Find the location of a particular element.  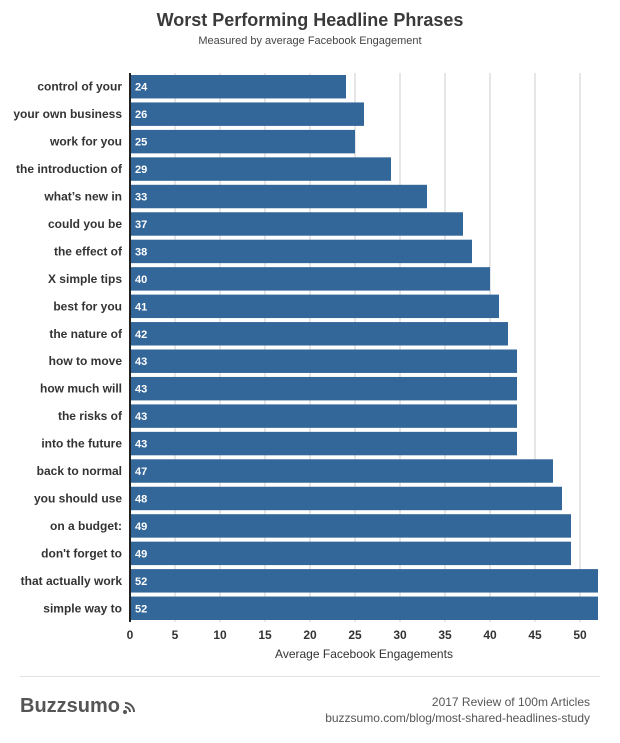

category-label: simple way to is located at coordinates (82, 608).